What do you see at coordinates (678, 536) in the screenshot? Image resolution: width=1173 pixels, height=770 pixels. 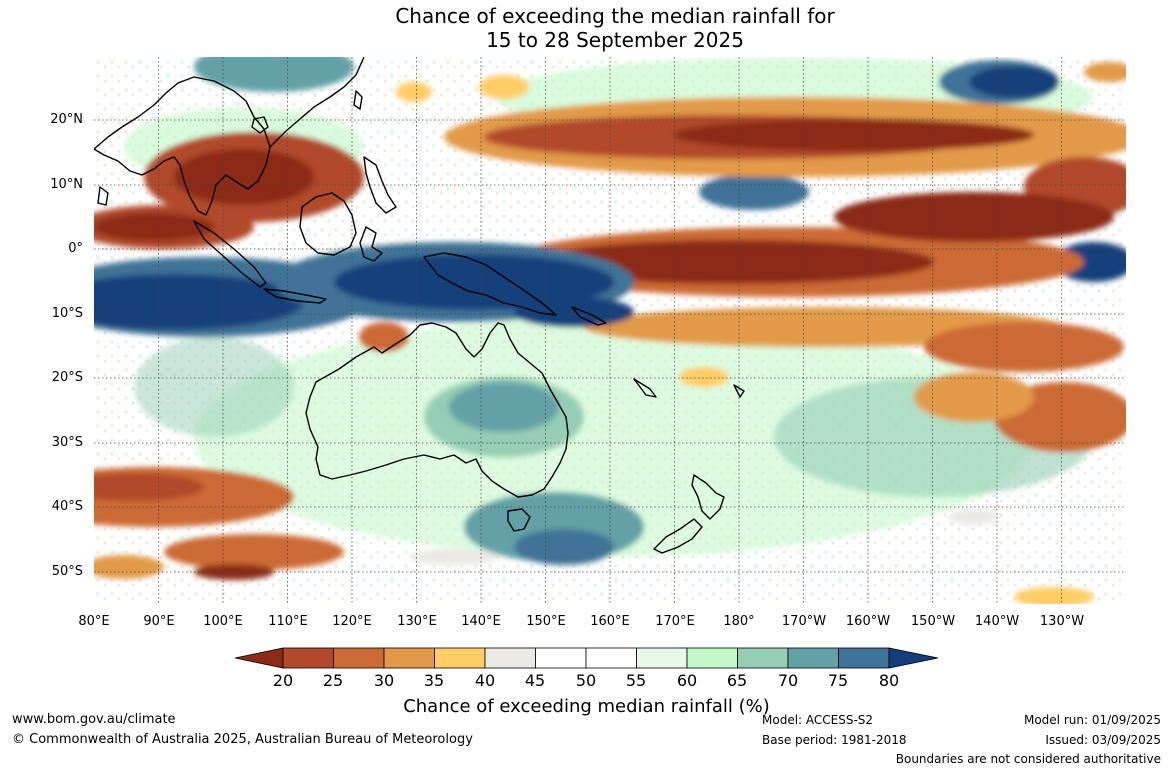 I see `new-zealand-south-coastline` at bounding box center [678, 536].